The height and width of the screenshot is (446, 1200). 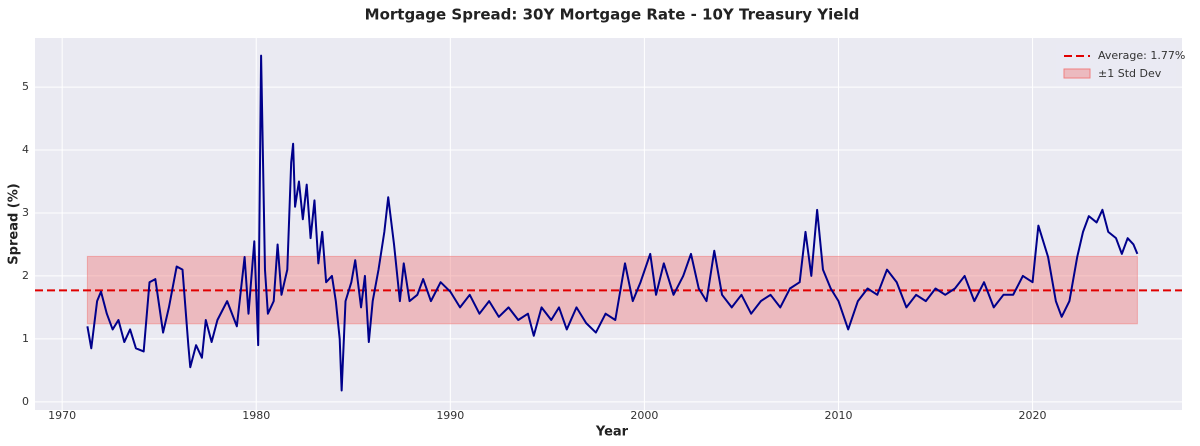 I want to click on y-tick-label: 0, so click(x=25, y=401).